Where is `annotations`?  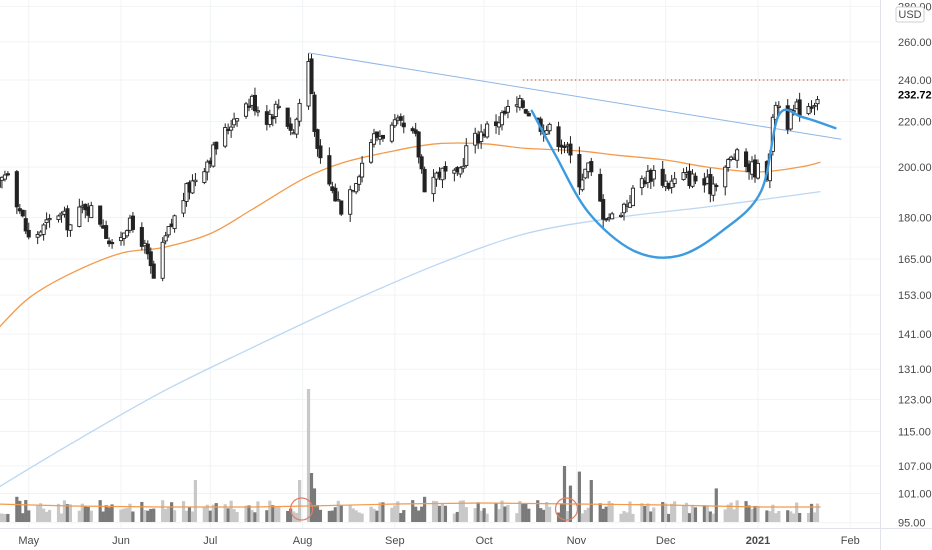 annotations is located at coordinates (683, 183).